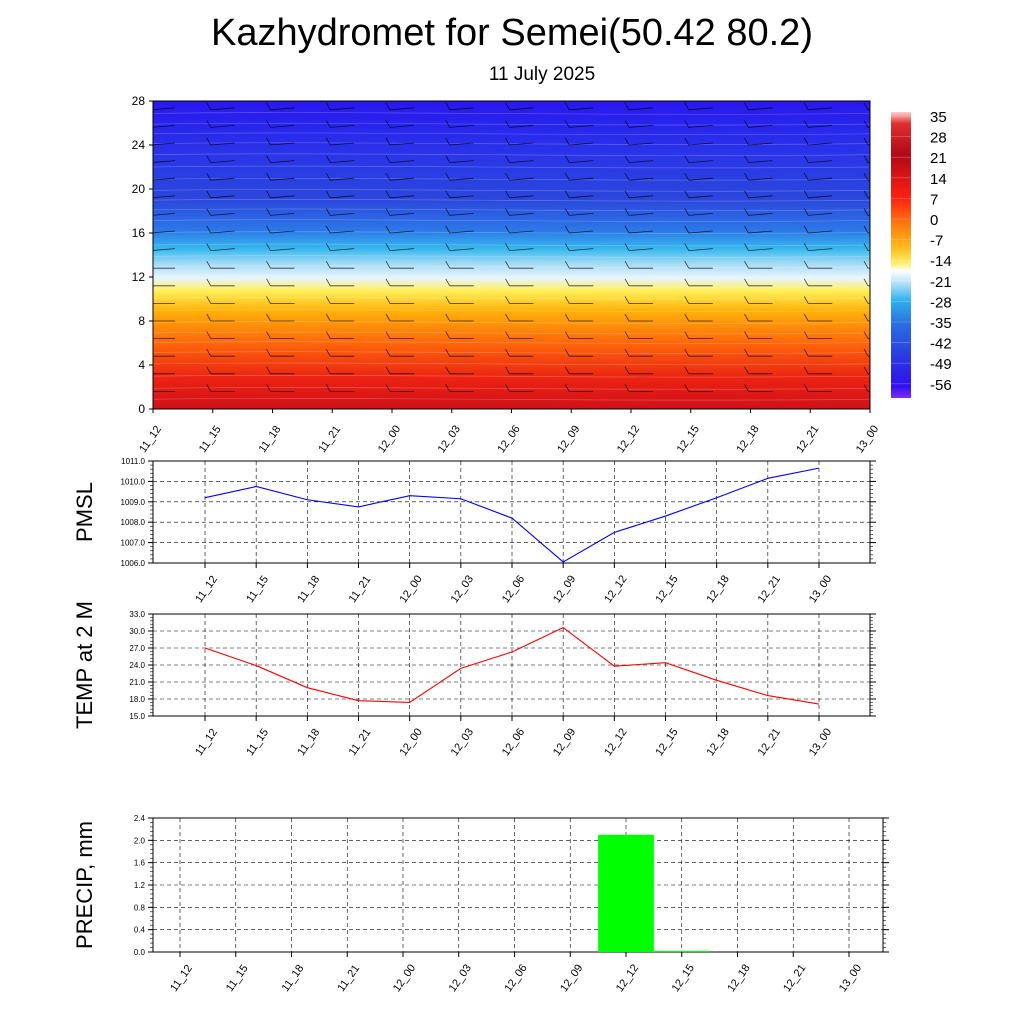  Describe the element at coordinates (807, 439) in the screenshot. I see `x-tick-label: 12_21` at that location.